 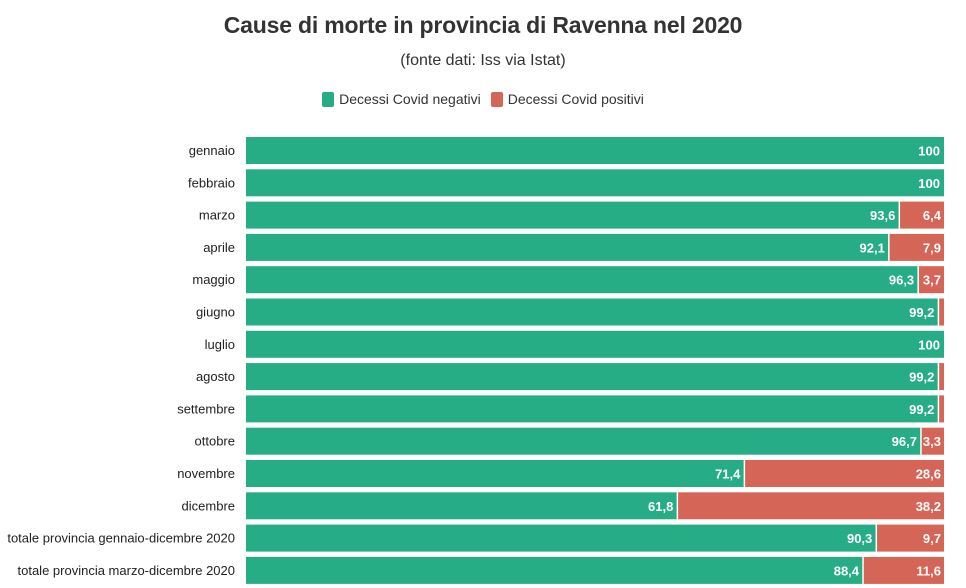 I want to click on legend-item-positive: Decessi Covid positivi, so click(x=567, y=99).